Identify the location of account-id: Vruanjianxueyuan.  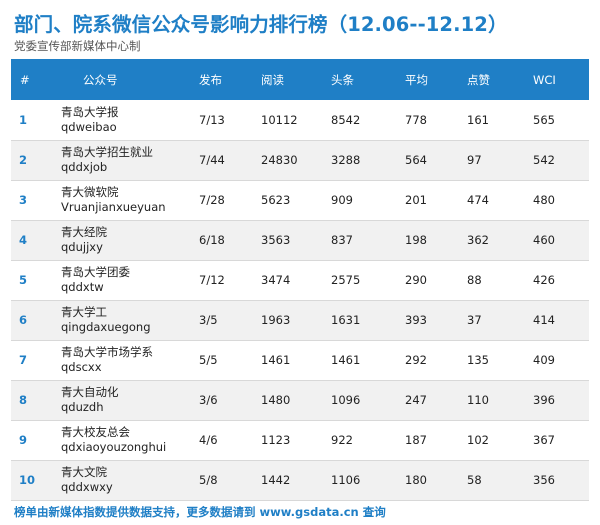
(113, 207).